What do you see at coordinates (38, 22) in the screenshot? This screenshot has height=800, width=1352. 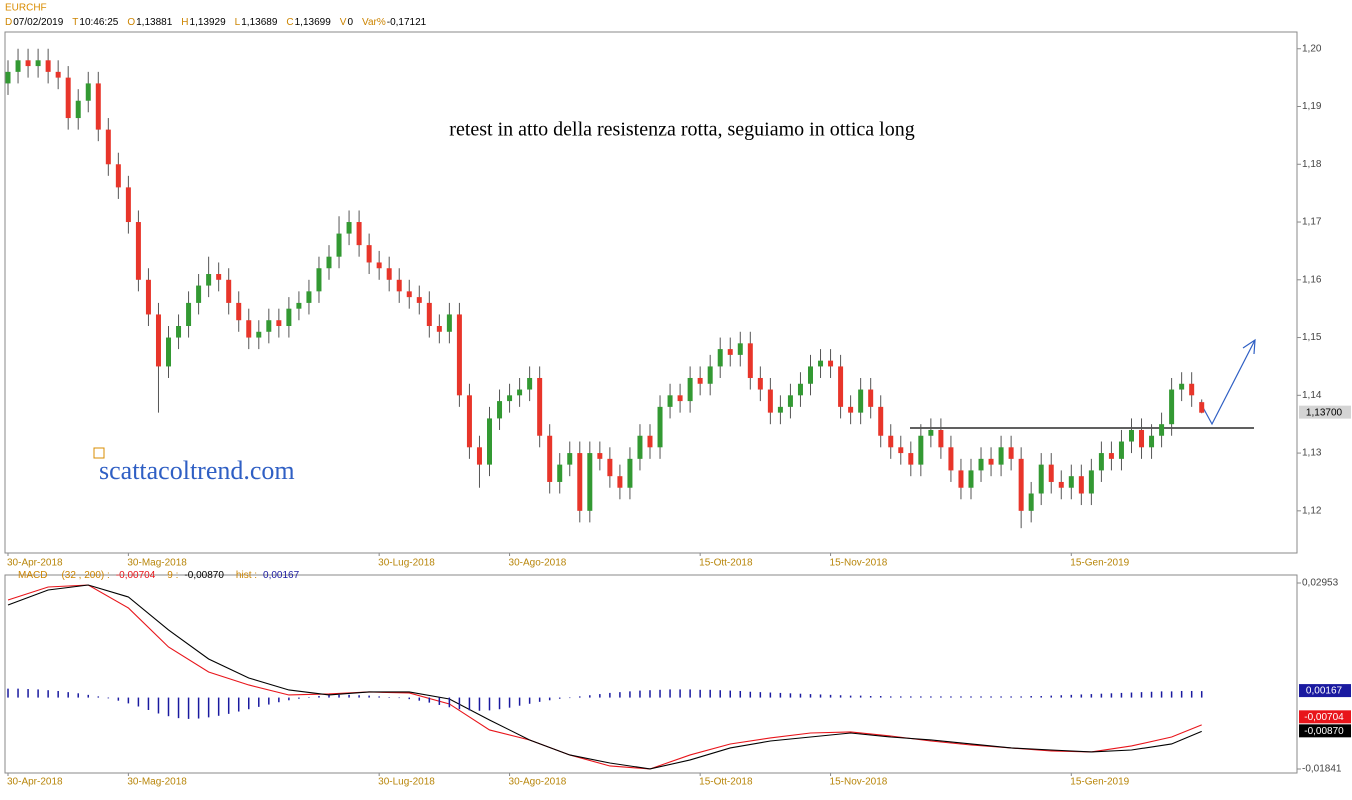 I see `info-value: 07/02/2019` at bounding box center [38, 22].